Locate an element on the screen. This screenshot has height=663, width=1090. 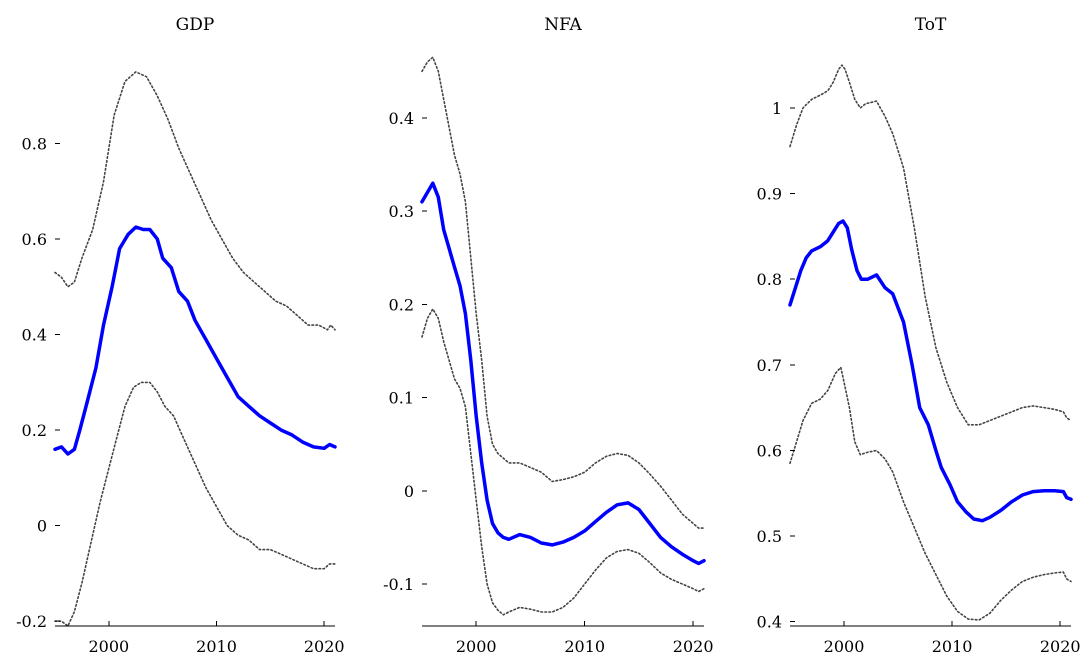
y-tick-label: 1 is located at coordinates (777, 108).